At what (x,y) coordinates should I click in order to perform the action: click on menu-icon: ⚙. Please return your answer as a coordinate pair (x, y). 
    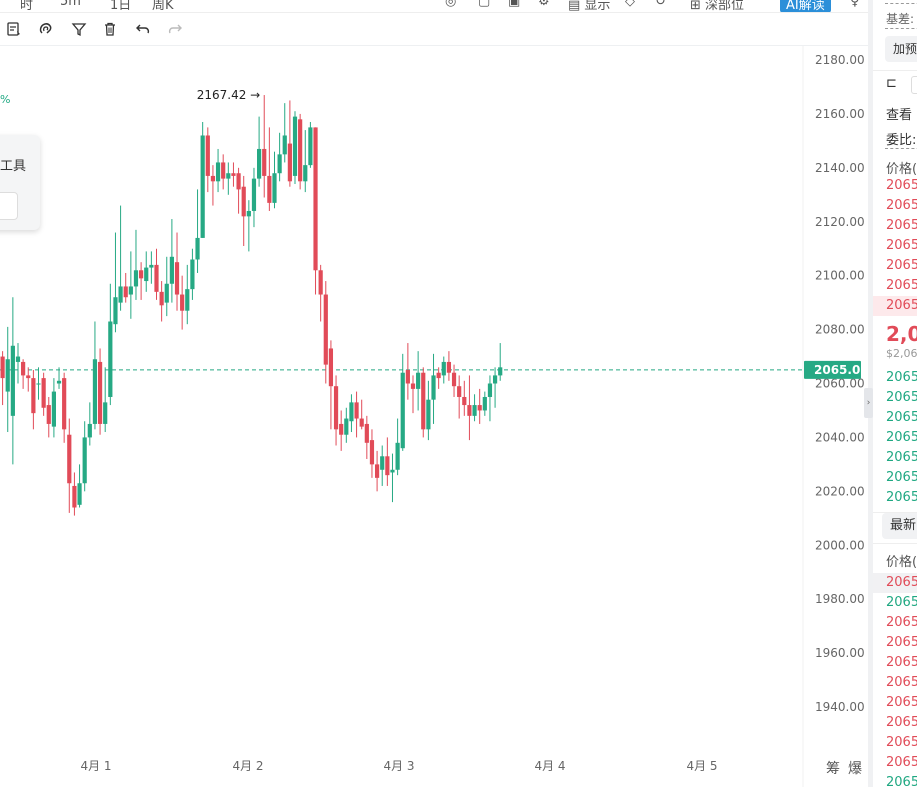
    Looking at the image, I should click on (544, 4).